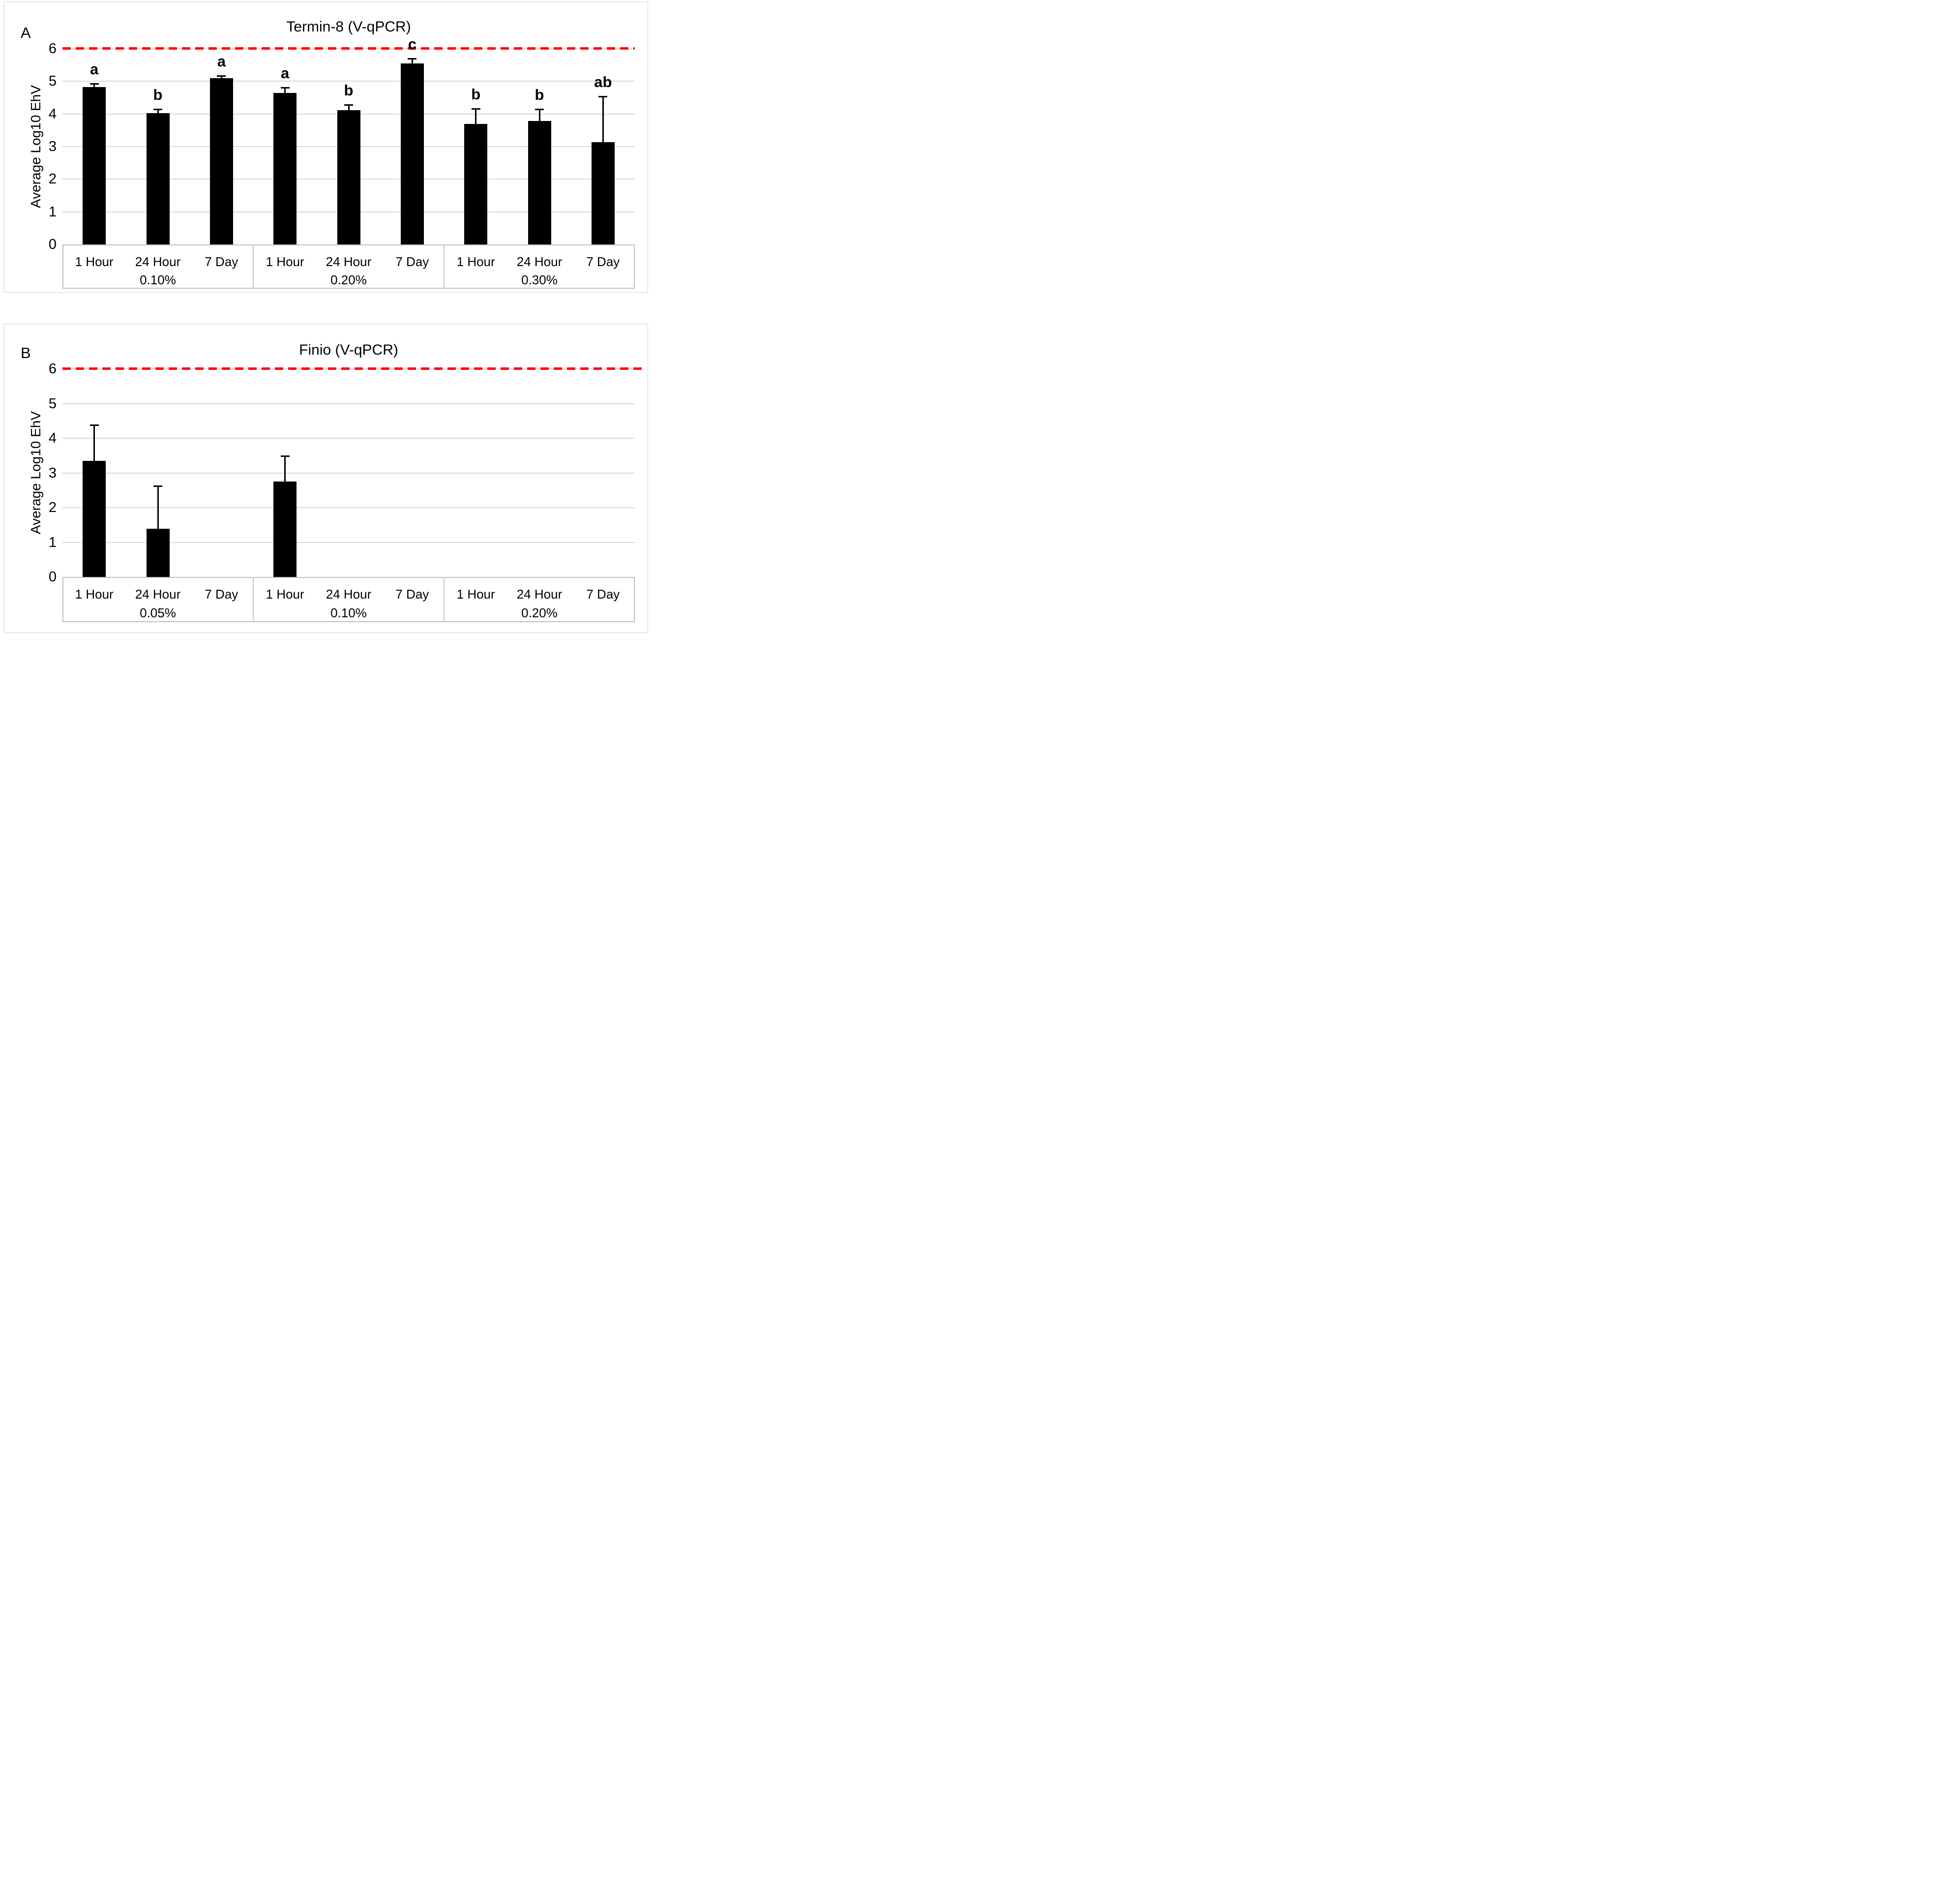  I want to click on error-whisker-0-10-7-day, so click(221, 79).